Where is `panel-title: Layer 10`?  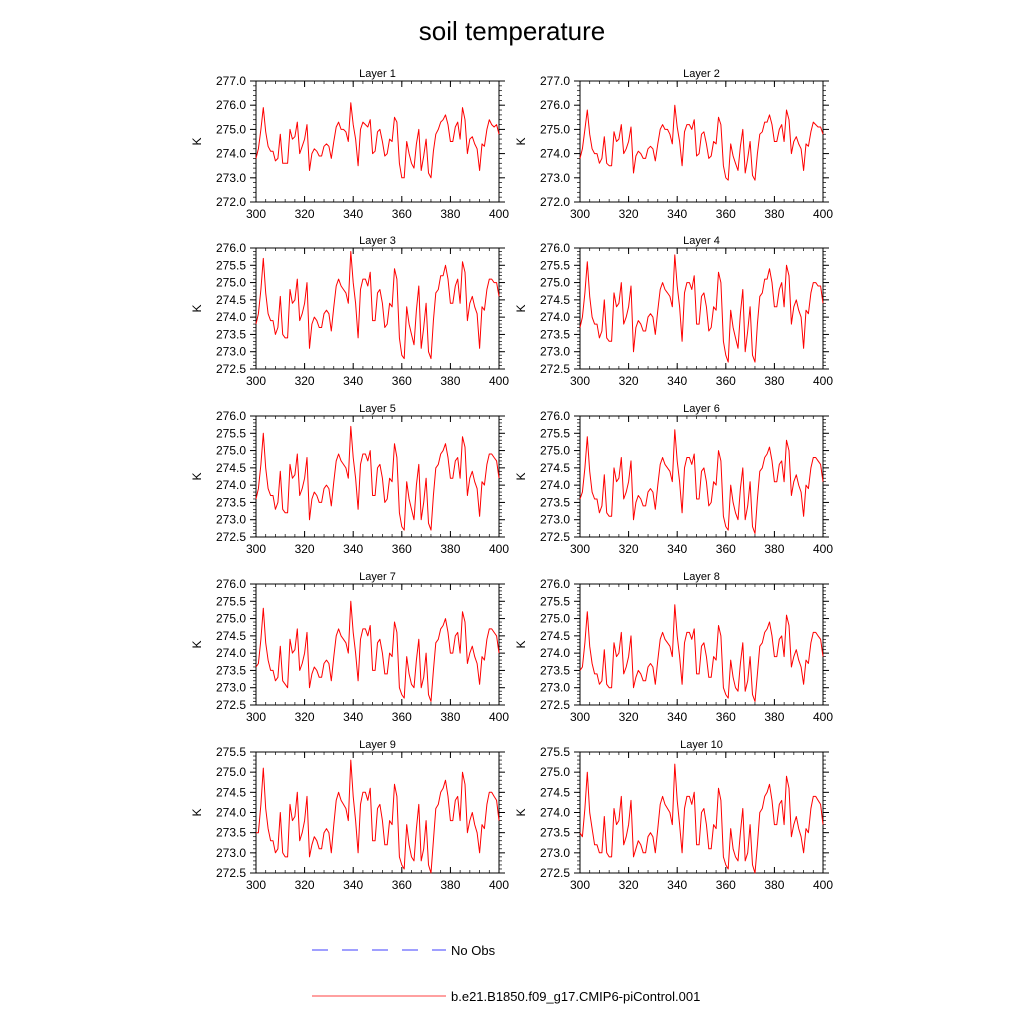
panel-title: Layer 10 is located at coordinates (701, 745).